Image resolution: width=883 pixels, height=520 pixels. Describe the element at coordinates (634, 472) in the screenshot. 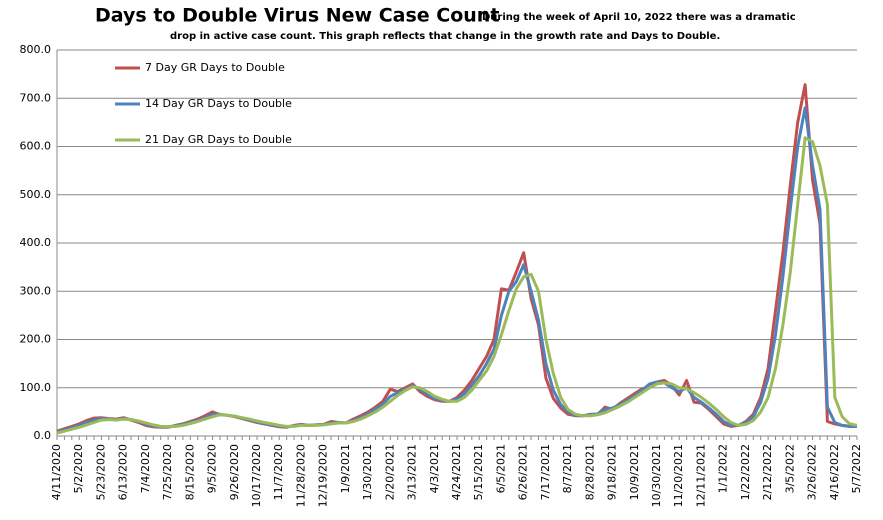

I see `x-tick-label: 10/9/2021` at that location.